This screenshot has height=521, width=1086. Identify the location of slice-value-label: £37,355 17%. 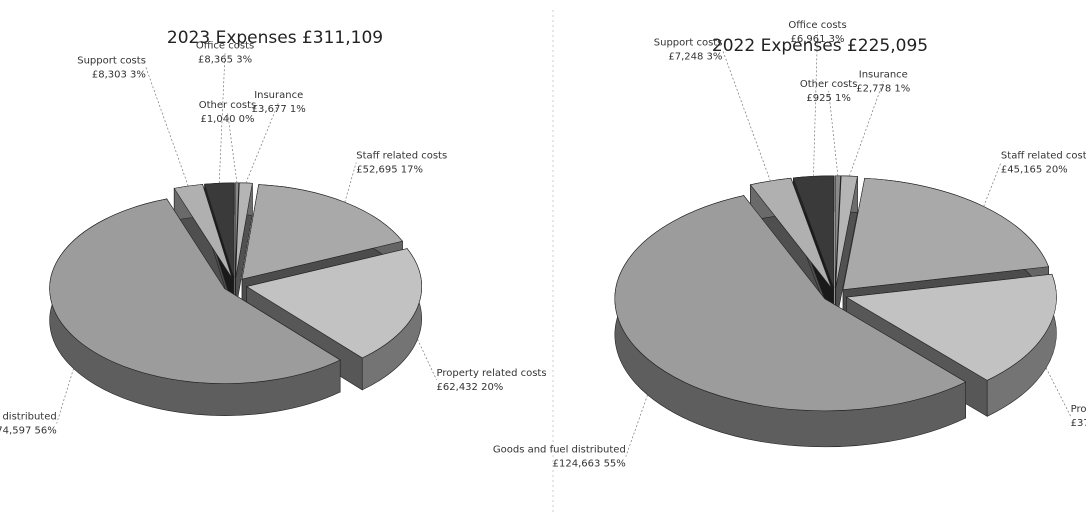
(1078, 423).